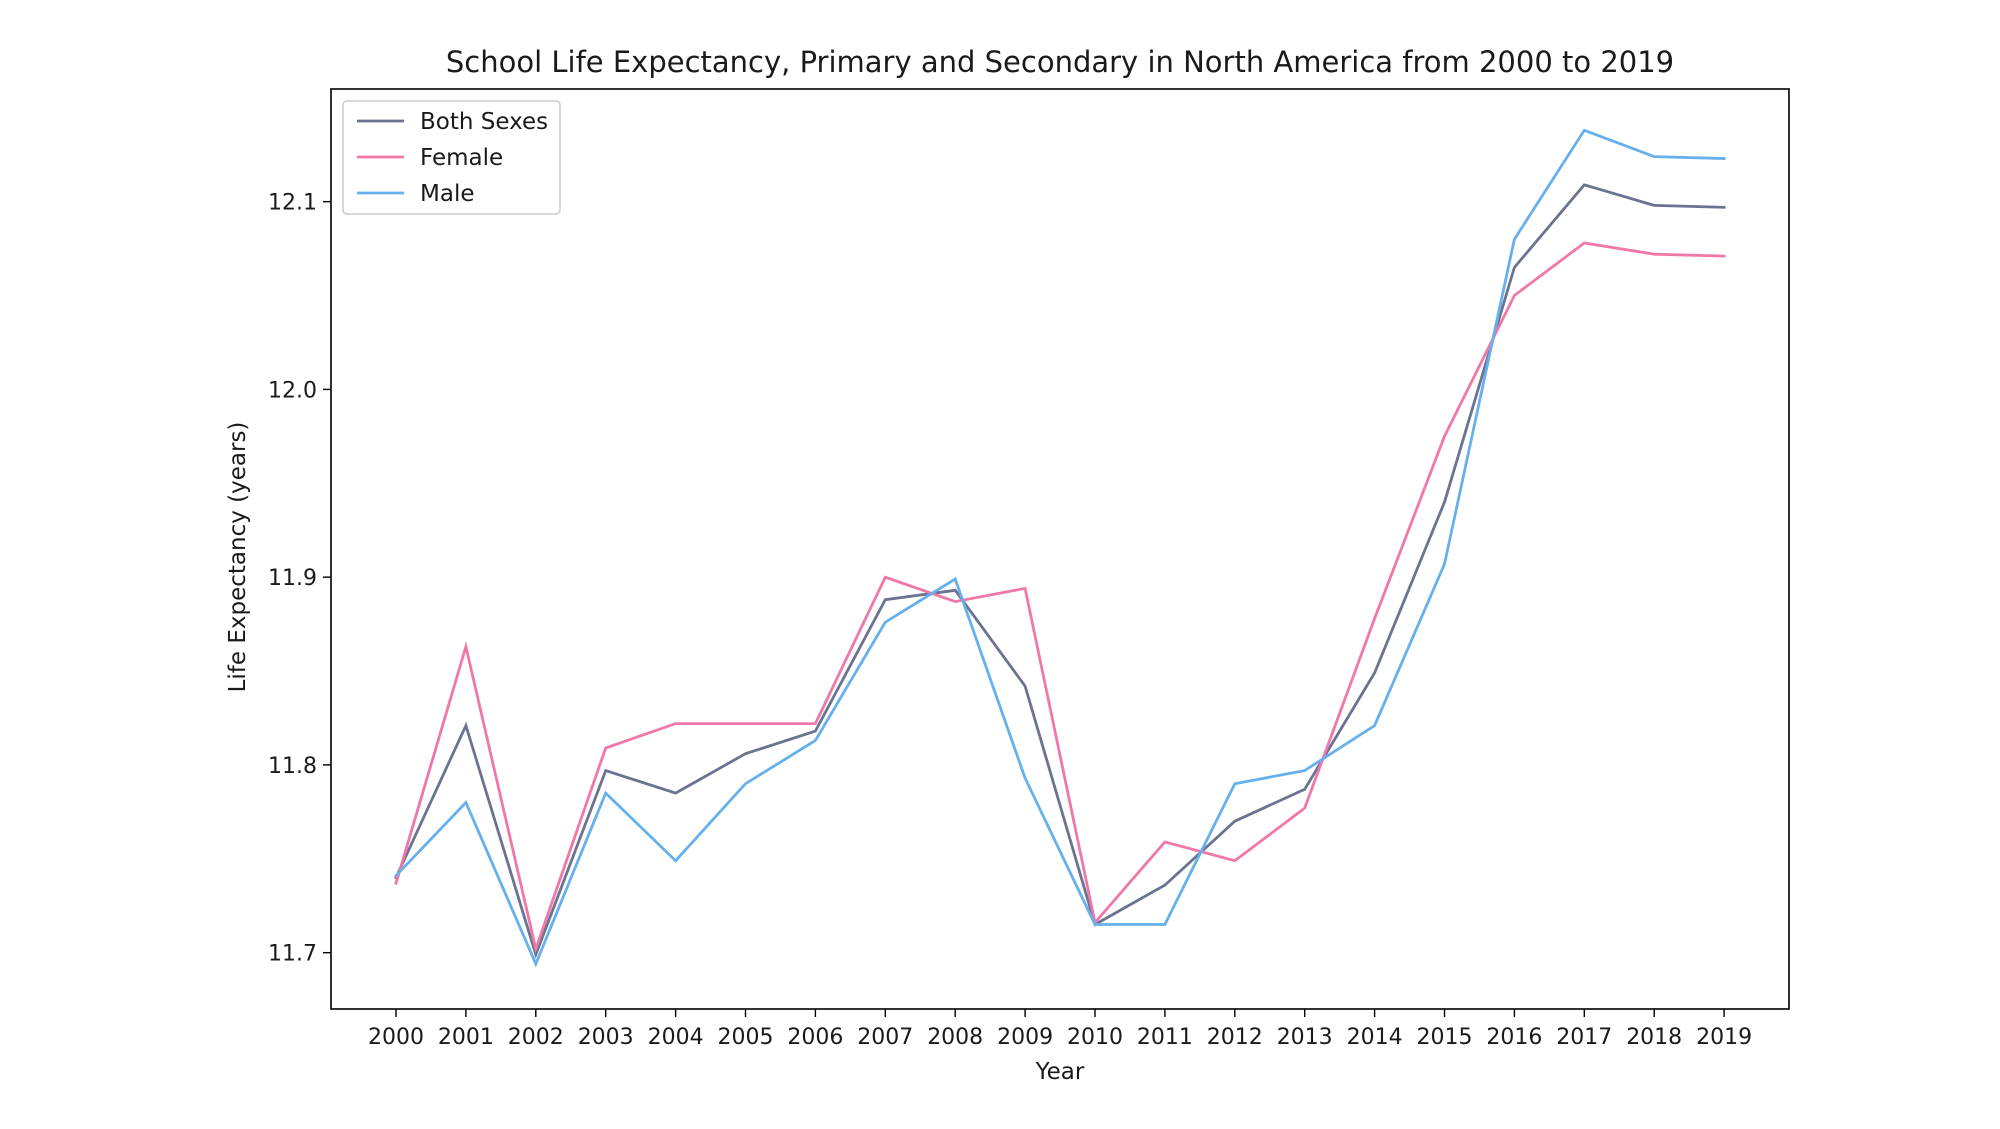  What do you see at coordinates (447, 194) in the screenshot?
I see `legend-label: Male` at bounding box center [447, 194].